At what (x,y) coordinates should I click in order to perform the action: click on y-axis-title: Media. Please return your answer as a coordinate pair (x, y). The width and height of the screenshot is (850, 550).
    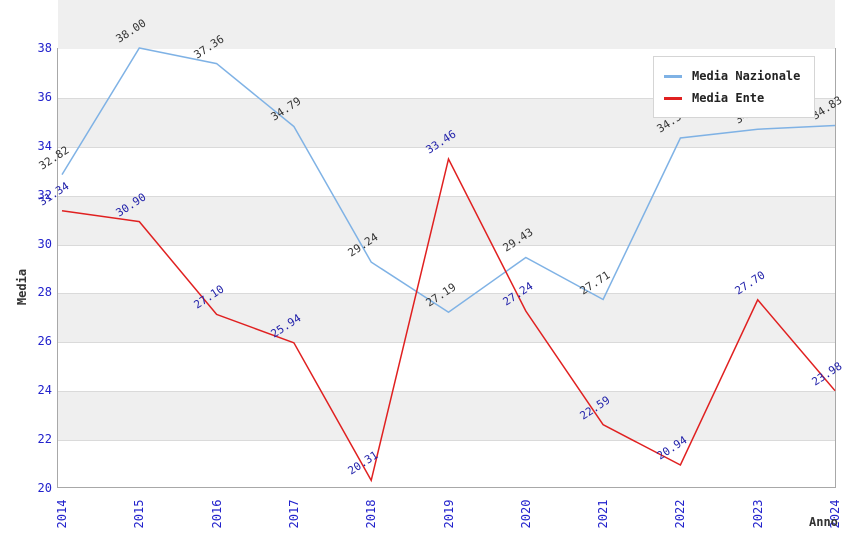
    Looking at the image, I should click on (22, 287).